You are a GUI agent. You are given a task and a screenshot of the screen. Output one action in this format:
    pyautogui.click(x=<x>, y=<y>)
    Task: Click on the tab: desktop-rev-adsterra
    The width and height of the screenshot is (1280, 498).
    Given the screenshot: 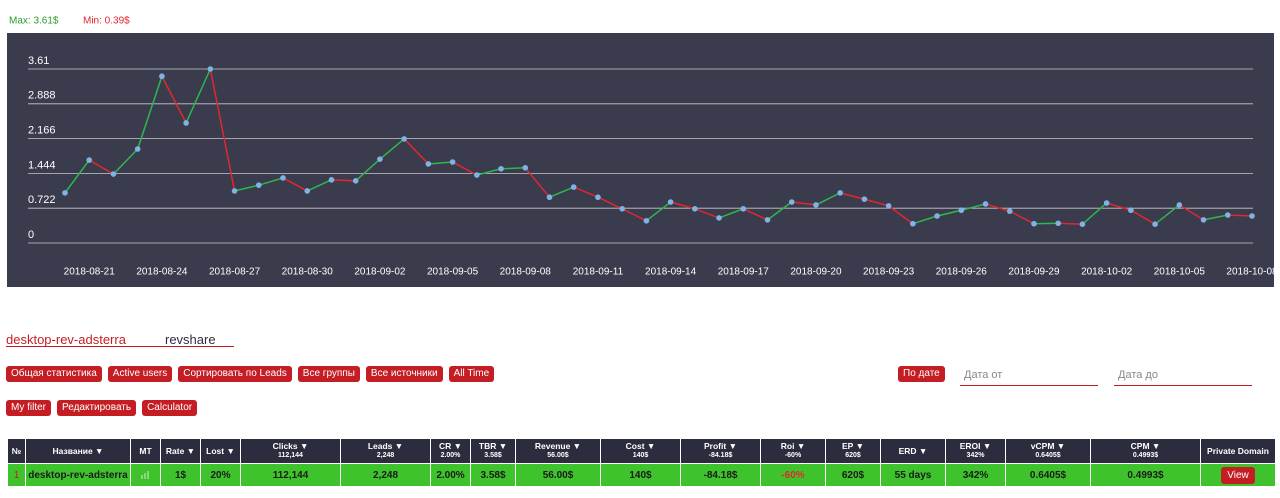 What is the action you would take?
    pyautogui.click(x=66, y=339)
    